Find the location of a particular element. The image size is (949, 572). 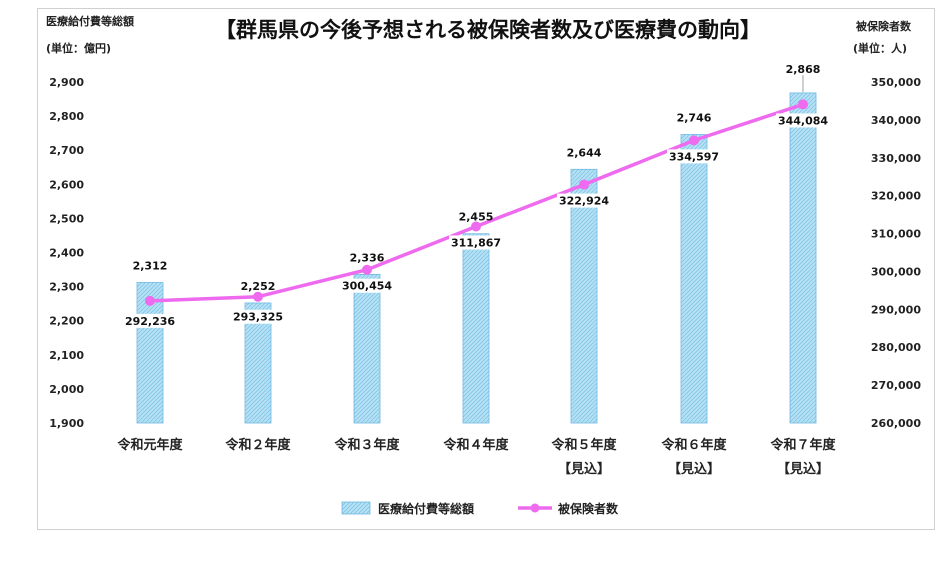

y-left-axis-unit: (単位：億円) is located at coordinates (78, 48).